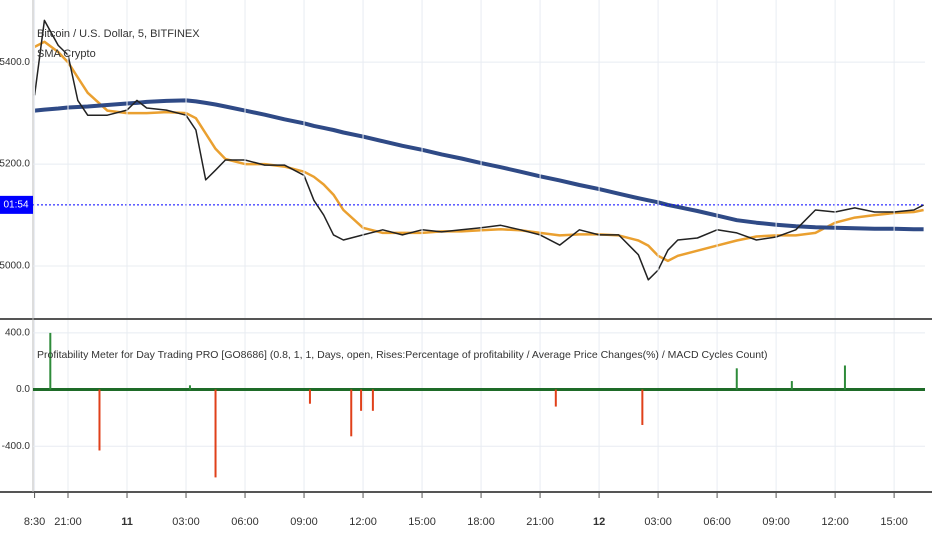 This screenshot has height=550, width=932. Describe the element at coordinates (23, 389) in the screenshot. I see `y-tick-label: 0.0` at that location.